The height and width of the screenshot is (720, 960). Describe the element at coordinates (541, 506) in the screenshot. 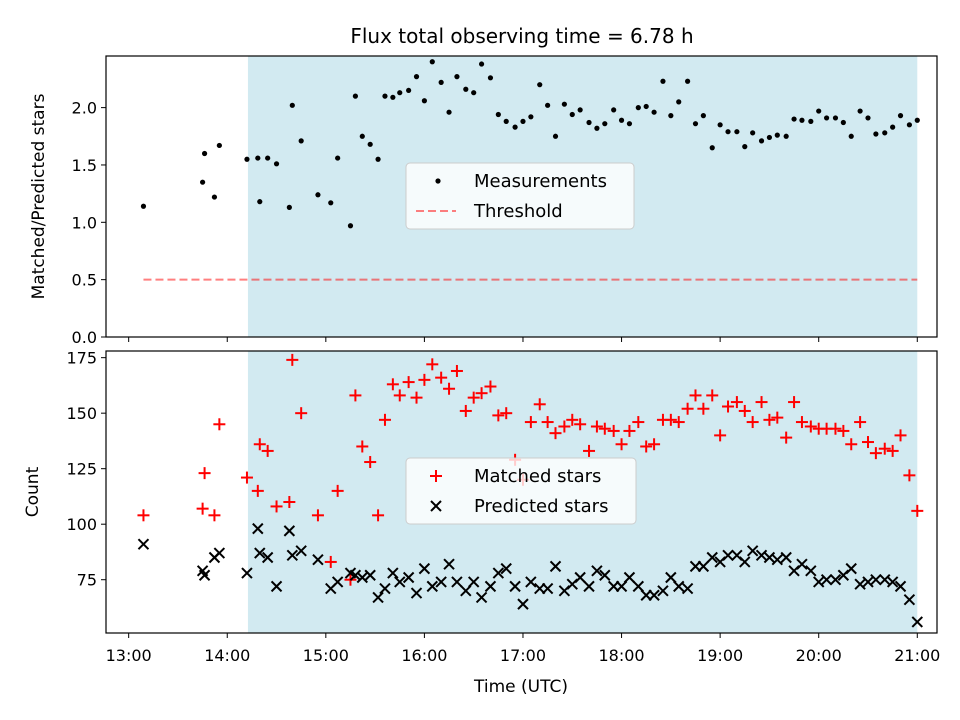

I see `legend-predicted-label: Predicted stars` at that location.